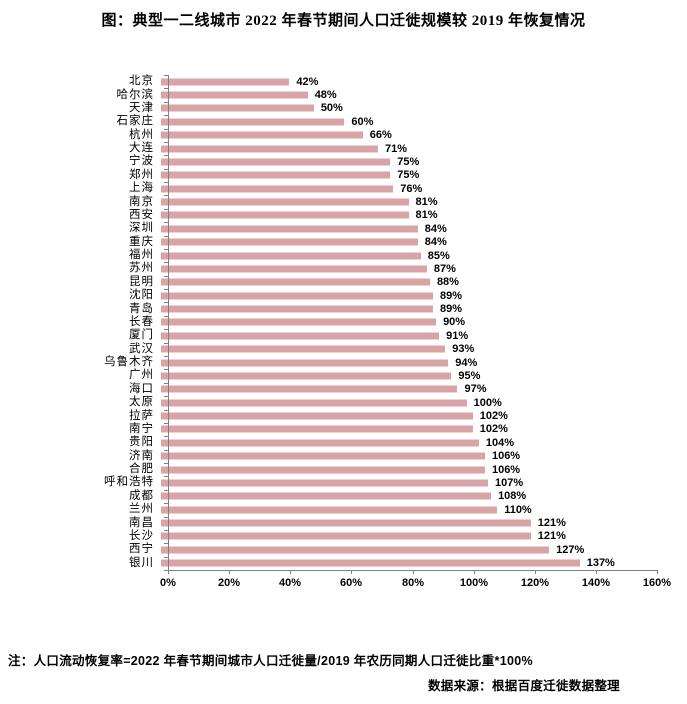 The height and width of the screenshot is (704, 687). Describe the element at coordinates (141, 214) in the screenshot. I see `city-label: 西安` at that location.